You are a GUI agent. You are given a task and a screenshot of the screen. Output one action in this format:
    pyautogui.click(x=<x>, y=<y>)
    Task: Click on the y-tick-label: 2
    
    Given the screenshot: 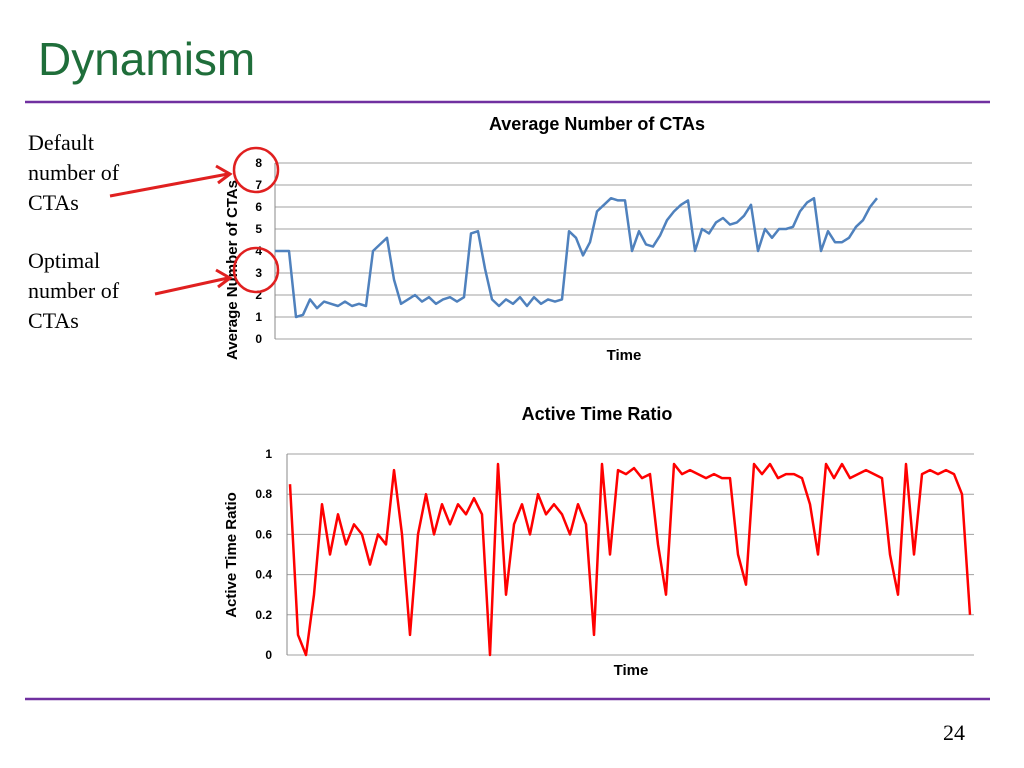 What is the action you would take?
    pyautogui.click(x=258, y=295)
    